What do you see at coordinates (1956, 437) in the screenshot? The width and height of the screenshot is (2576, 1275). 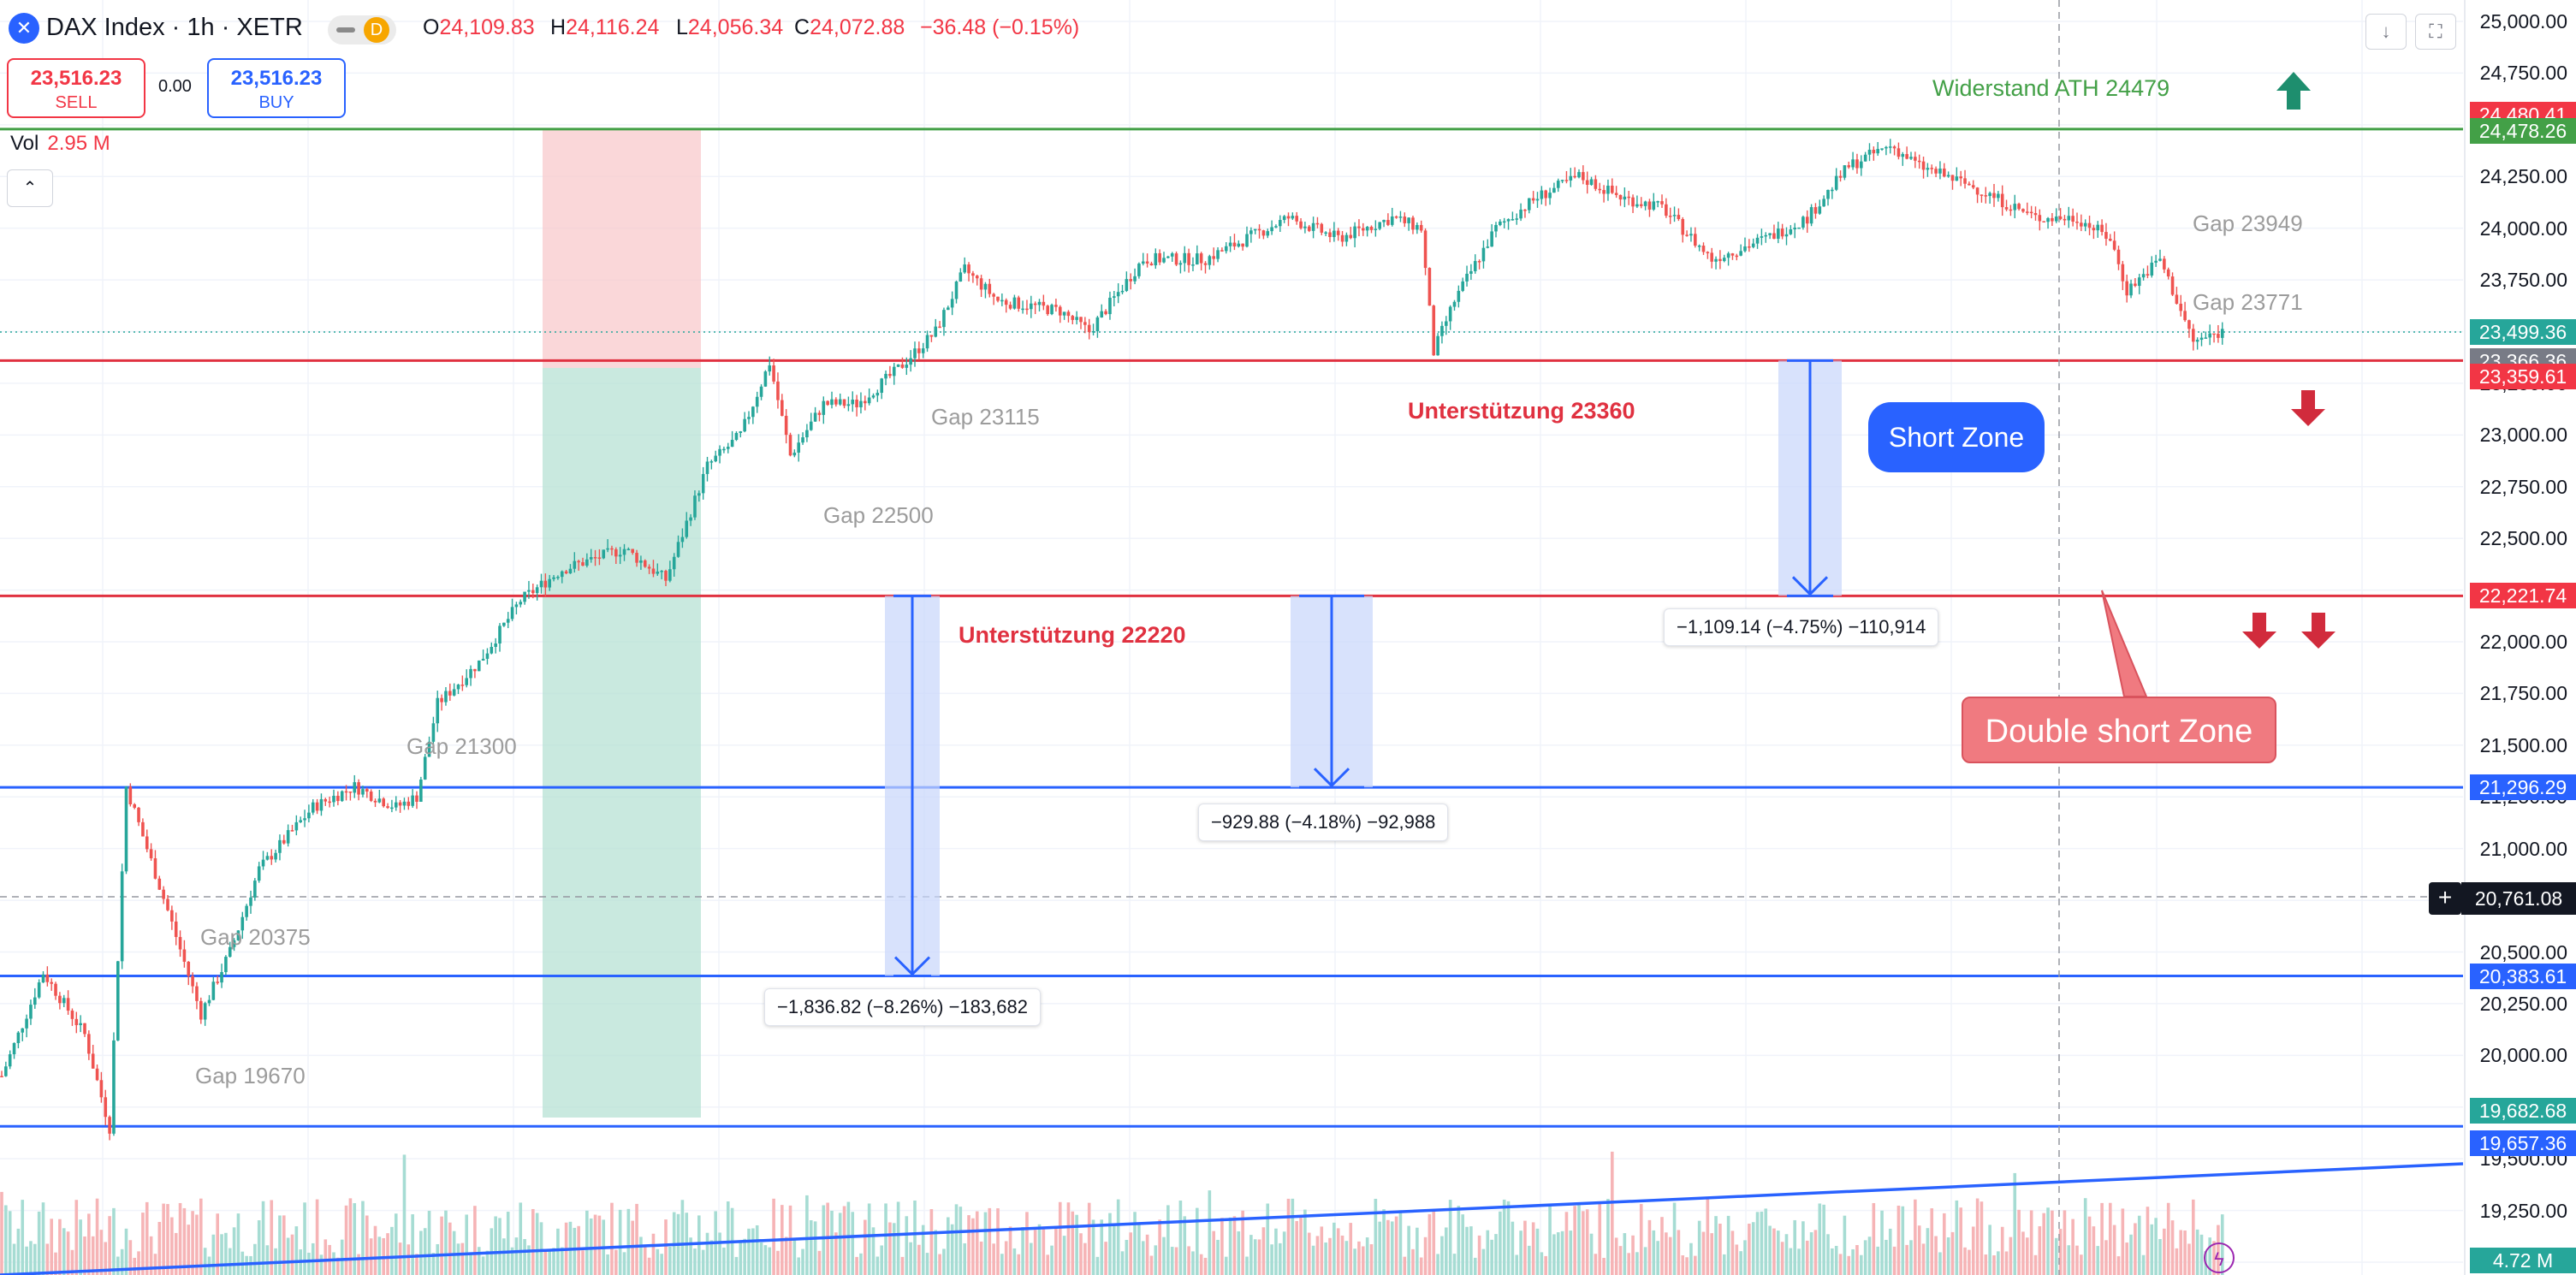 I see `short-zone-callout: Short Zone` at bounding box center [1956, 437].